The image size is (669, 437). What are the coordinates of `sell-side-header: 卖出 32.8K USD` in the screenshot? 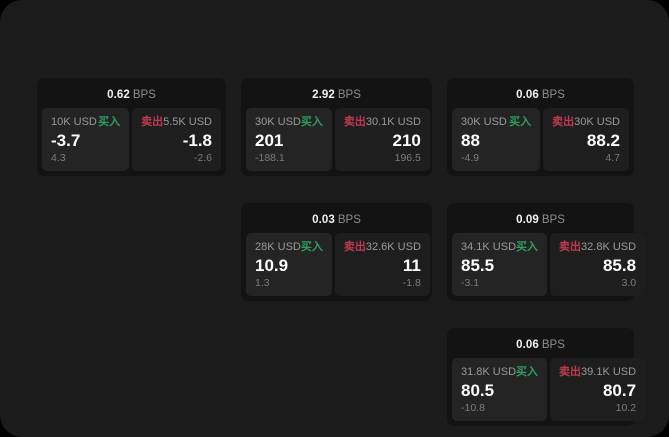 It's located at (597, 247).